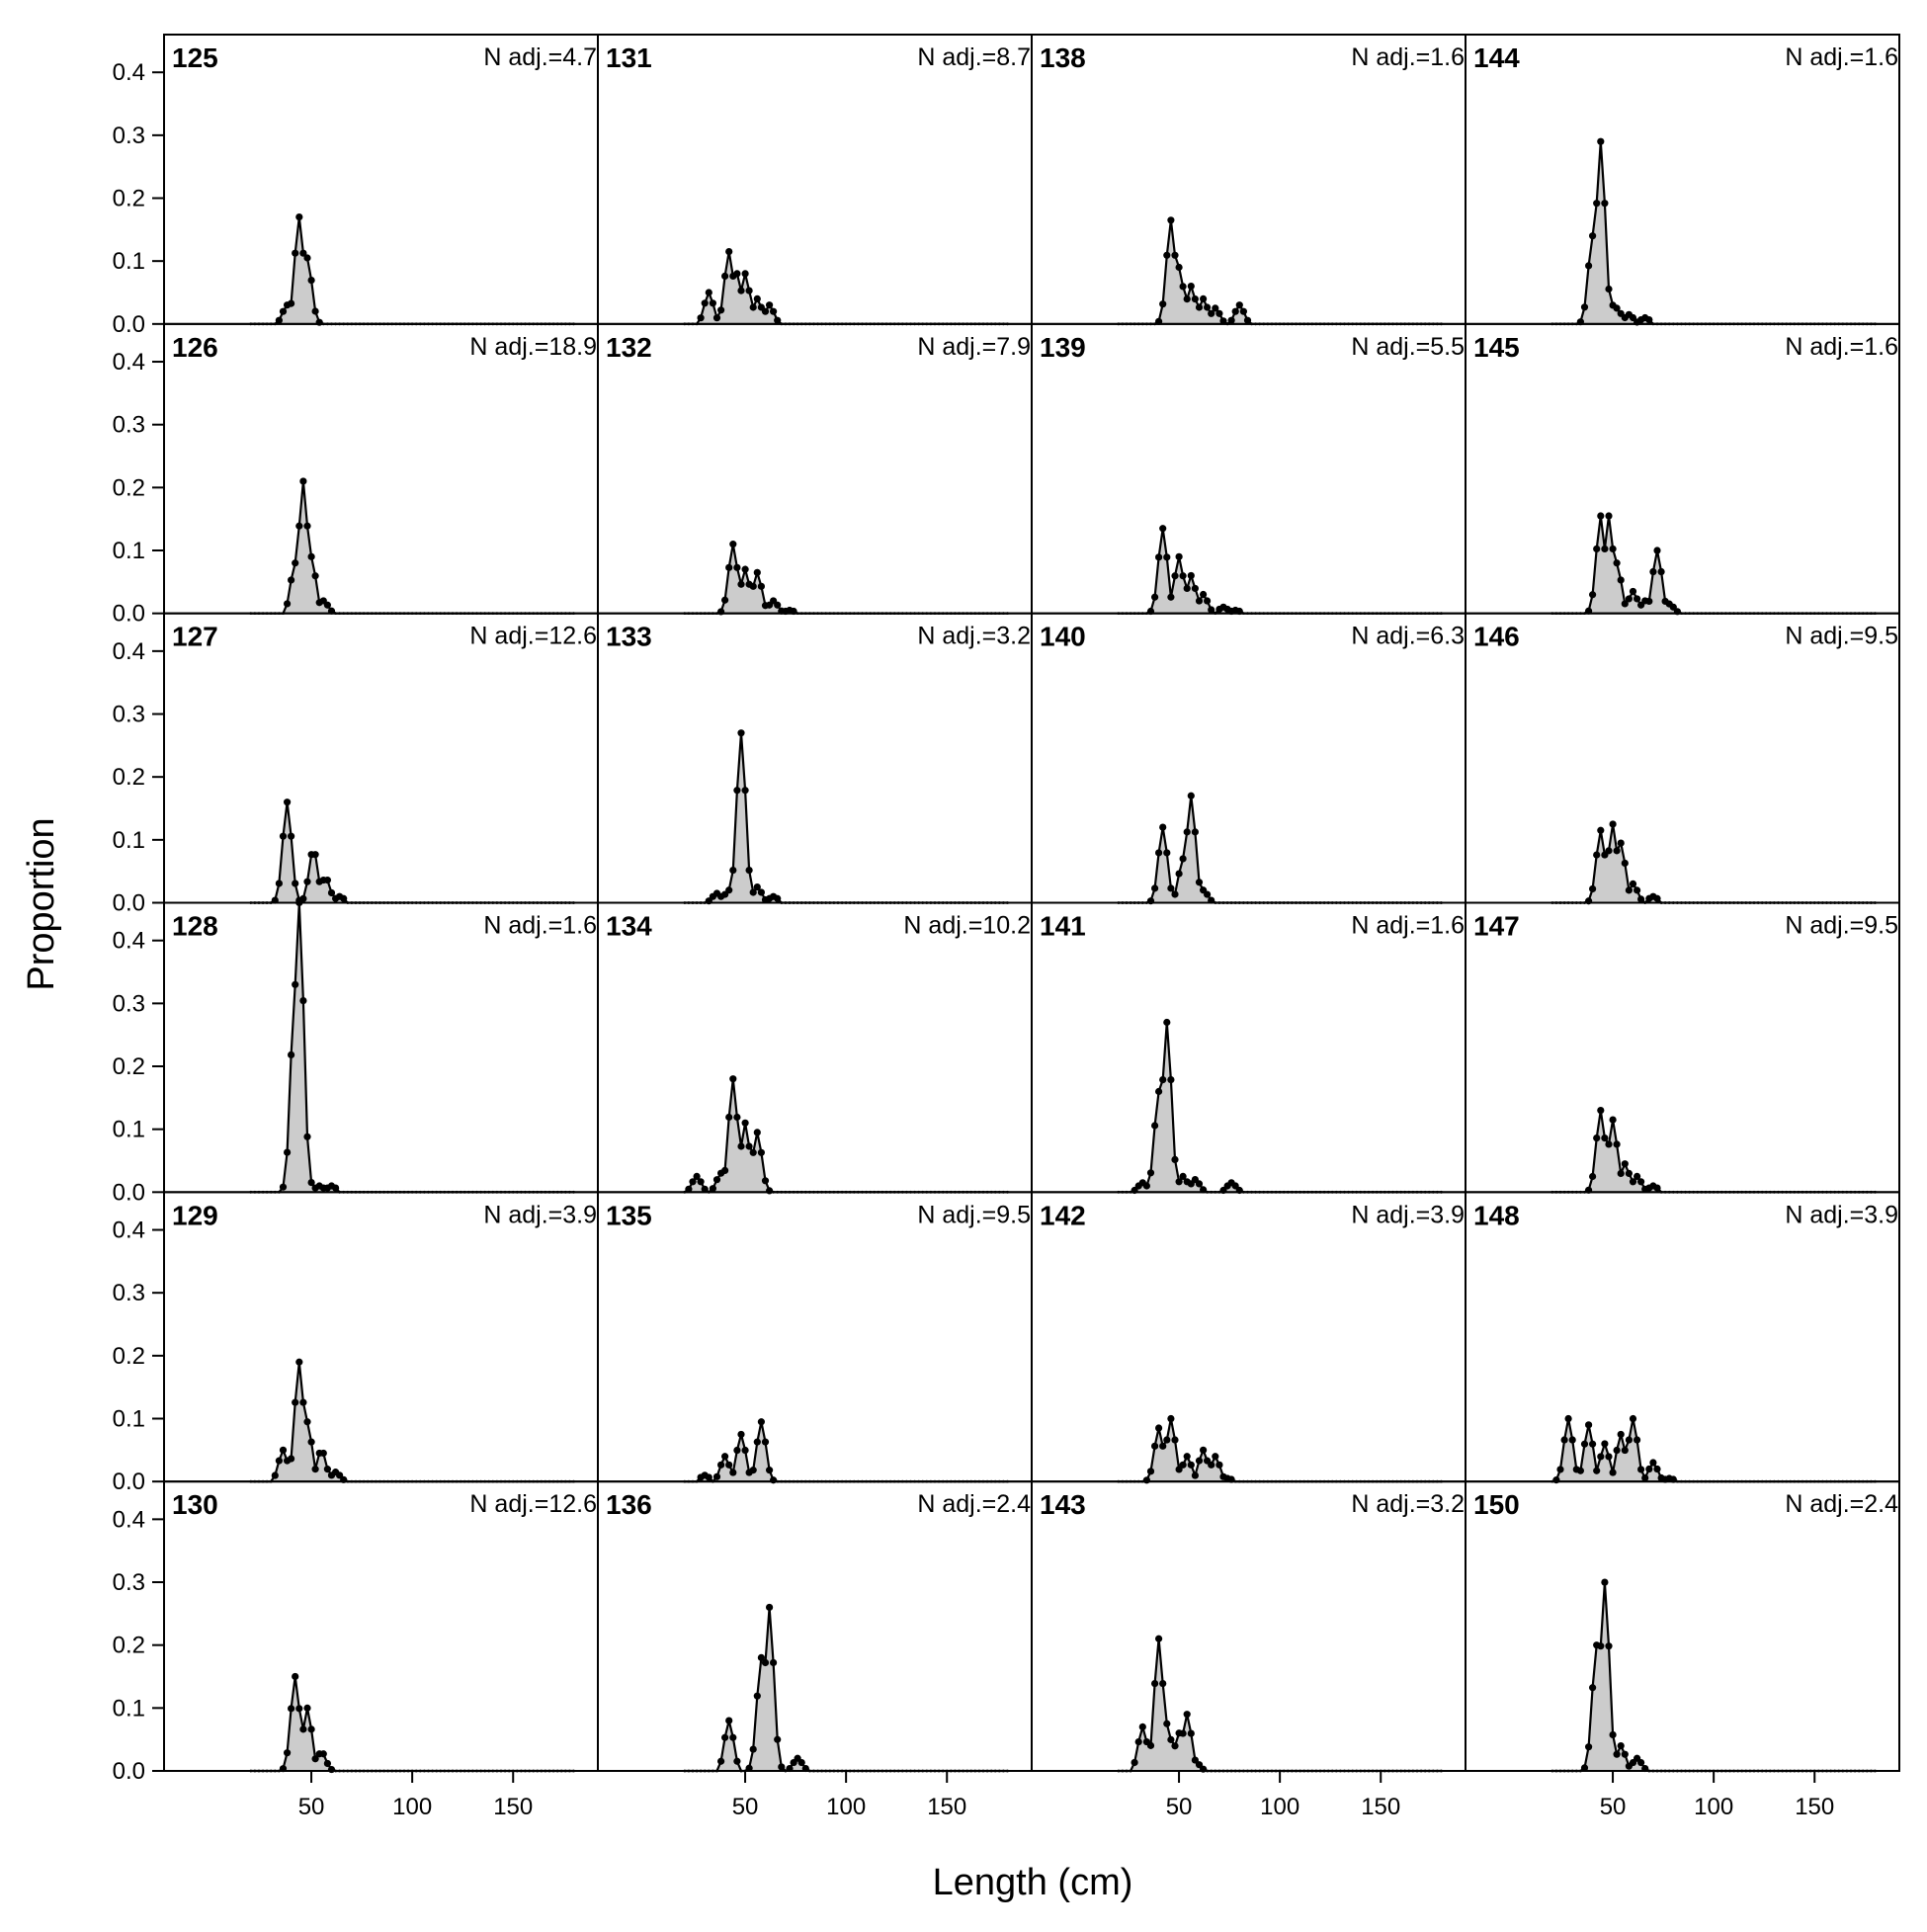  Describe the element at coordinates (1408, 347) in the screenshot. I see `panel-n-adj-label: N adj.=5.5` at that location.